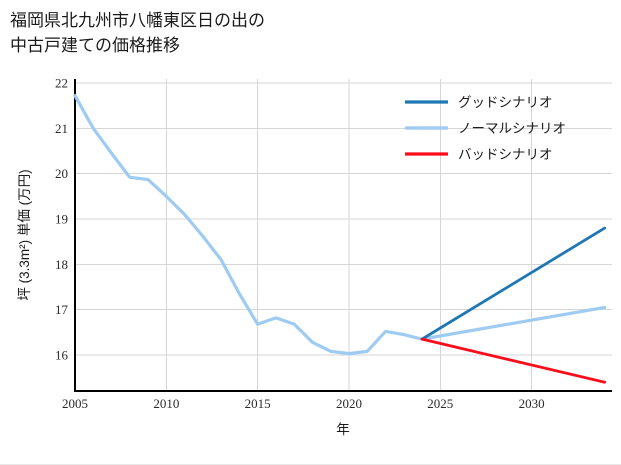 The height and width of the screenshot is (465, 621). I want to click on x-tick-label: 2025, so click(440, 403).